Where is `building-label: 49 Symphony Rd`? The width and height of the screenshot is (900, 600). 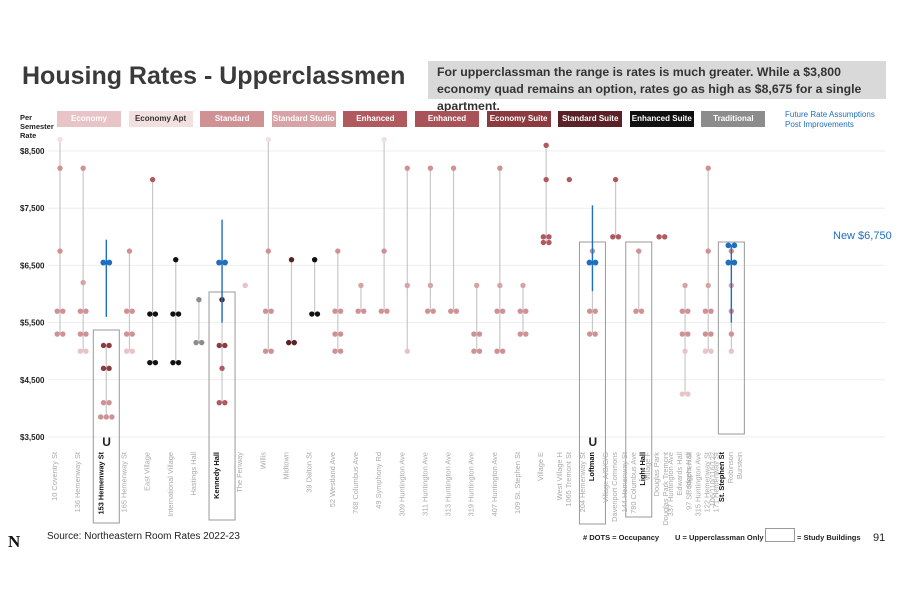
building-label: 49 Symphony Rd is located at coordinates (378, 480).